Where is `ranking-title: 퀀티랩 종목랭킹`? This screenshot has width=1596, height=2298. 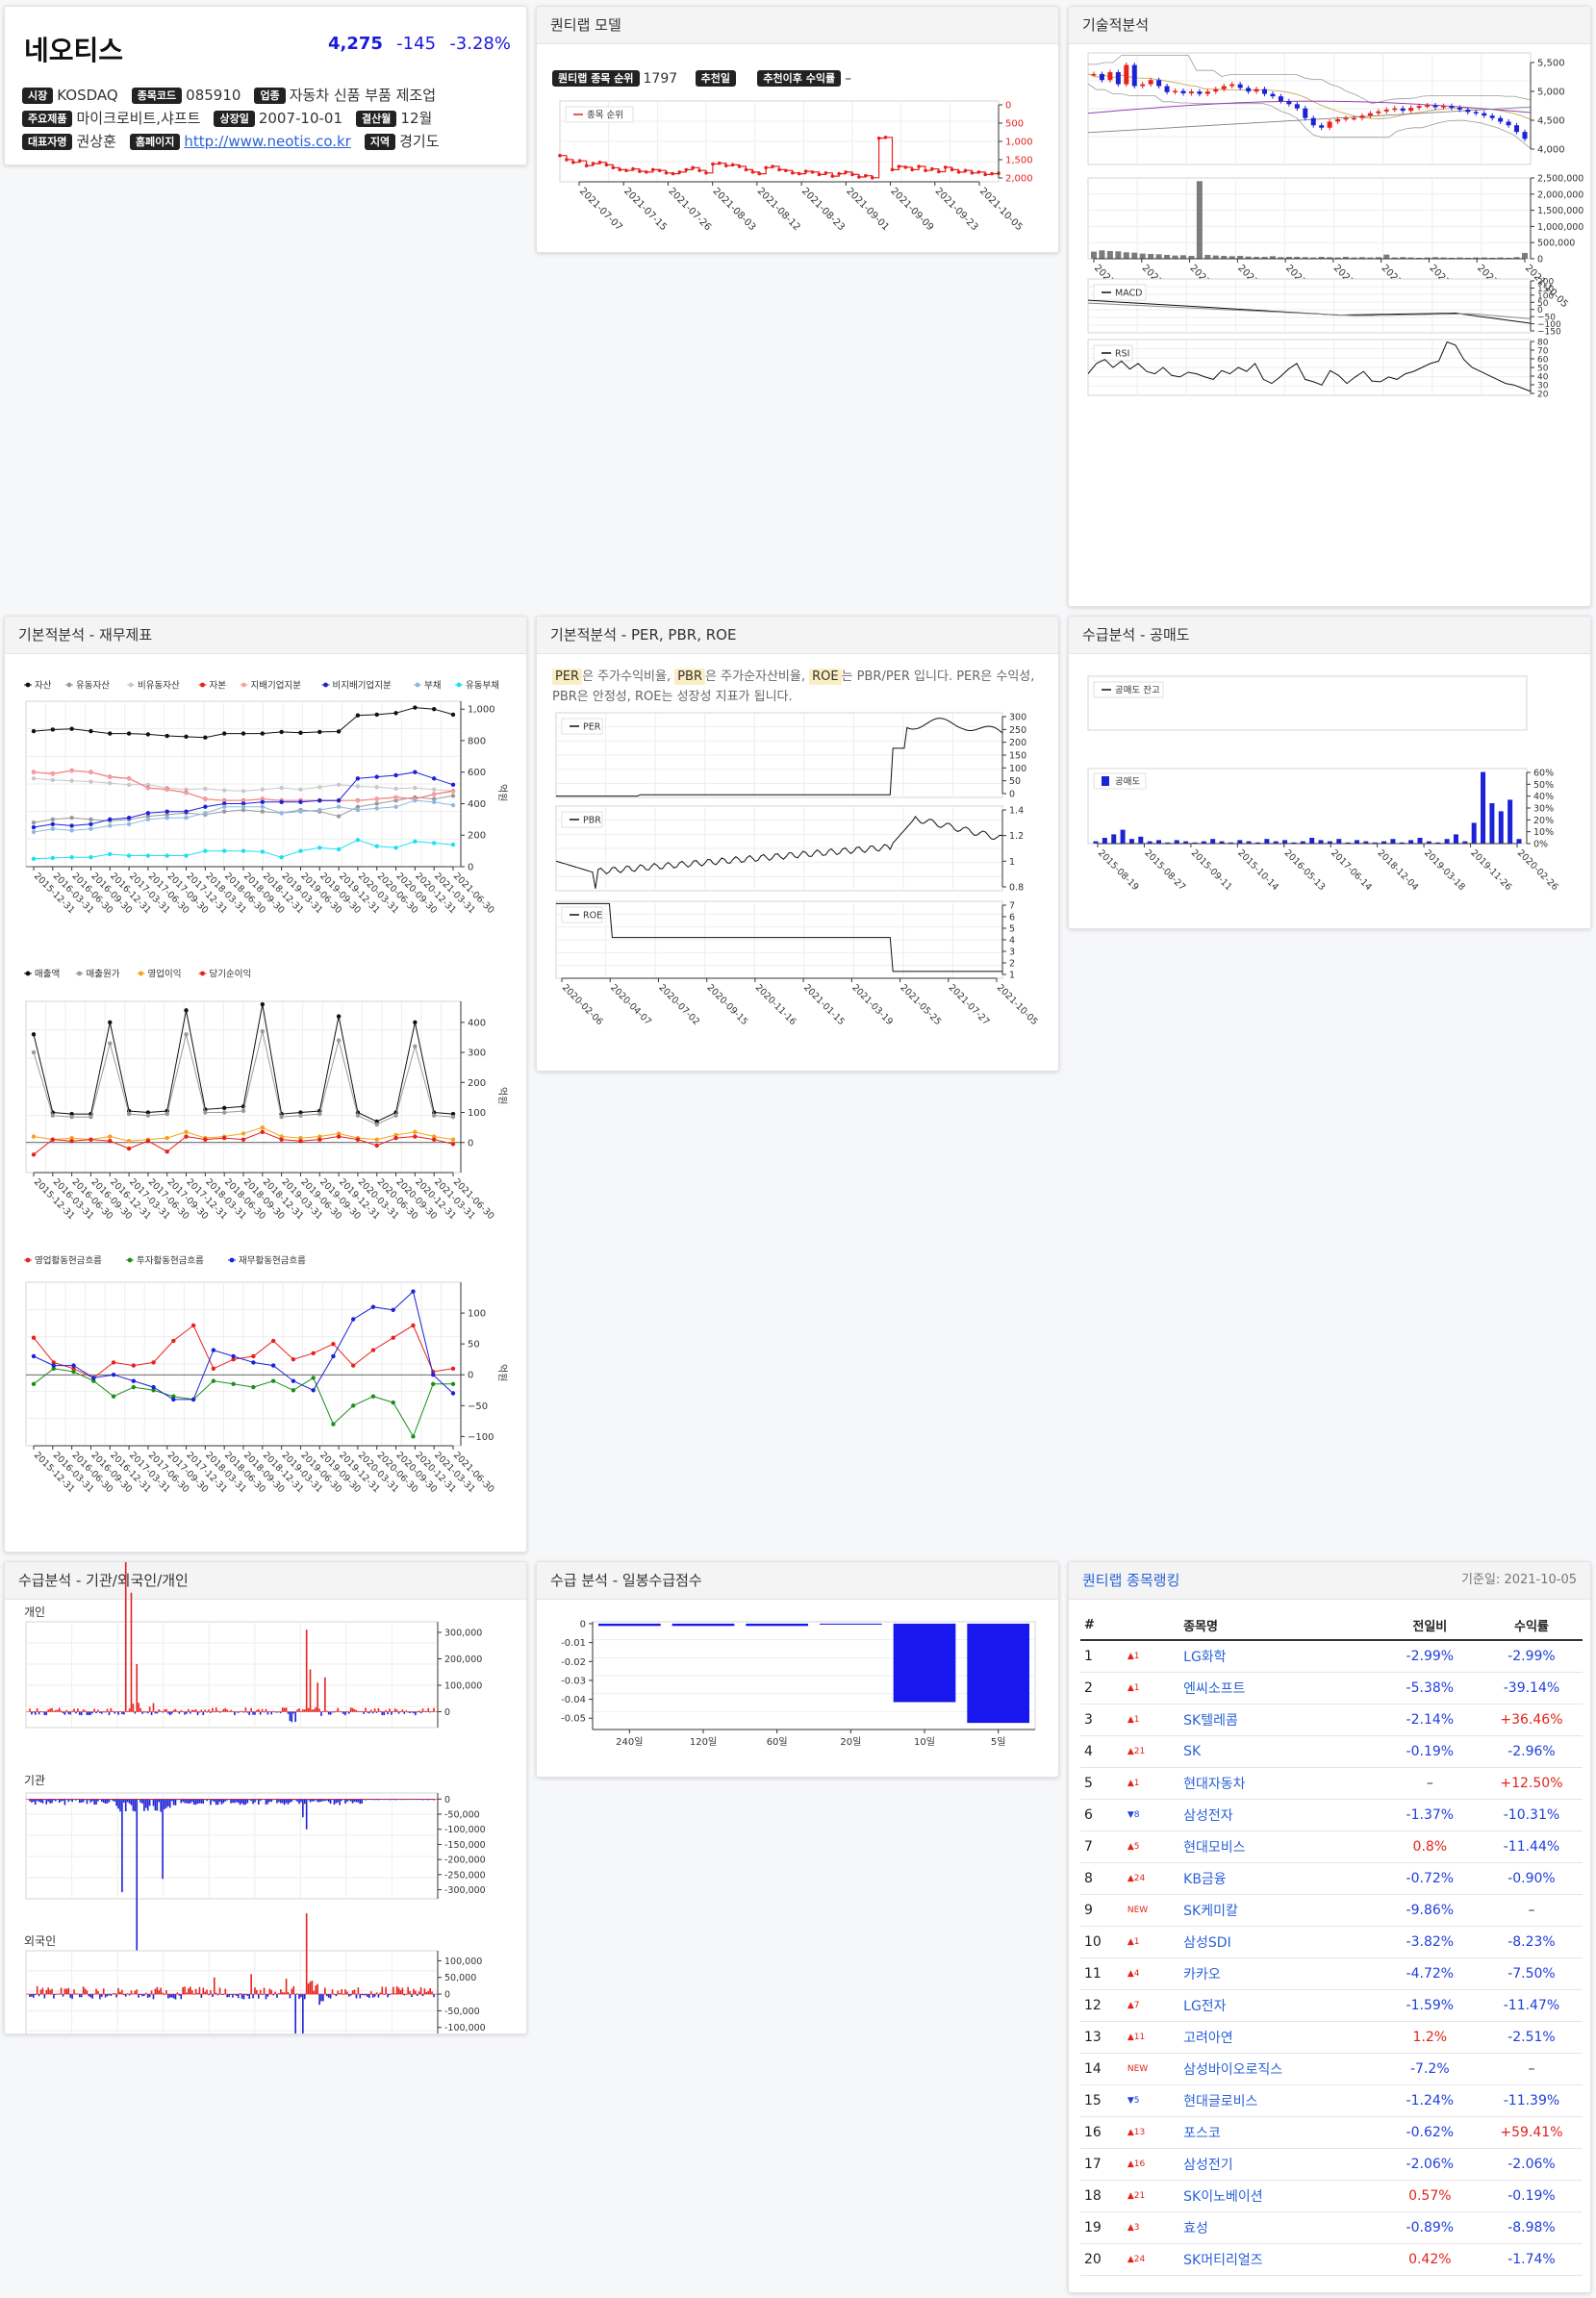 ranking-title: 퀀티랩 종목랭킹 is located at coordinates (1131, 1580).